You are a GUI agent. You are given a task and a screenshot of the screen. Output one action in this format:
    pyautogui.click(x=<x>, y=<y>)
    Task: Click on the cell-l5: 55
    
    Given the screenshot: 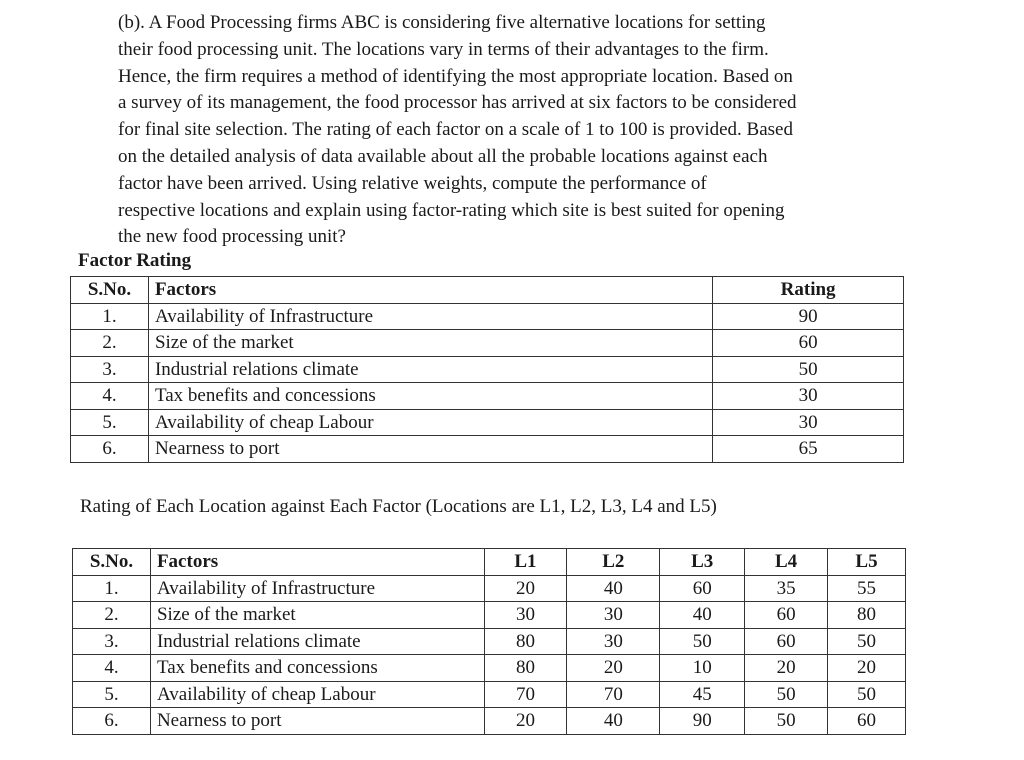 What is the action you would take?
    pyautogui.click(x=866, y=588)
    